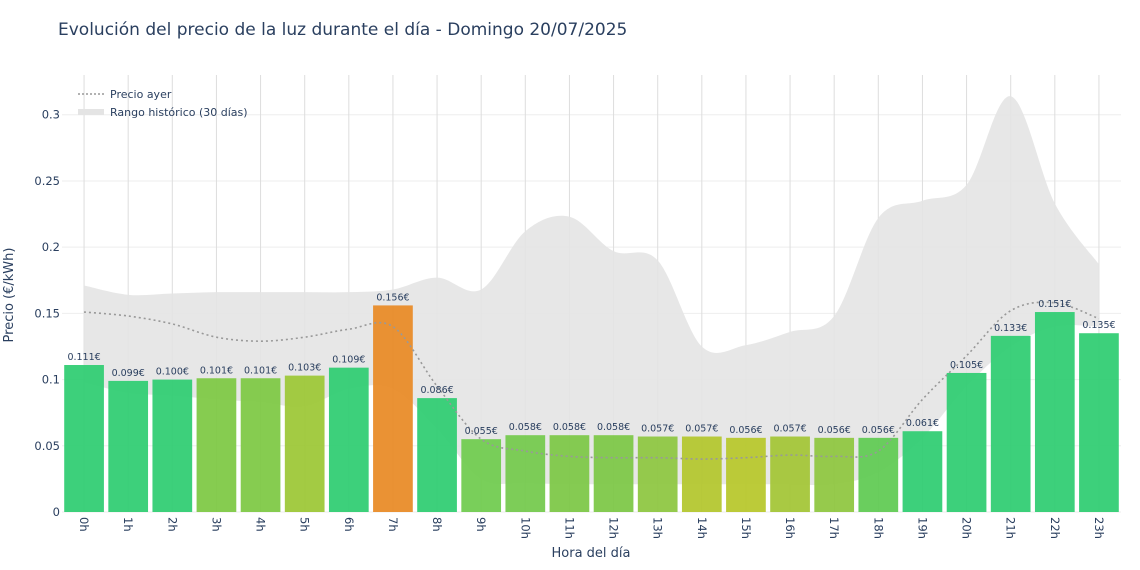 The image size is (1140, 570). What do you see at coordinates (967, 528) in the screenshot?
I see `x-tick-label: 20h` at bounding box center [967, 528].